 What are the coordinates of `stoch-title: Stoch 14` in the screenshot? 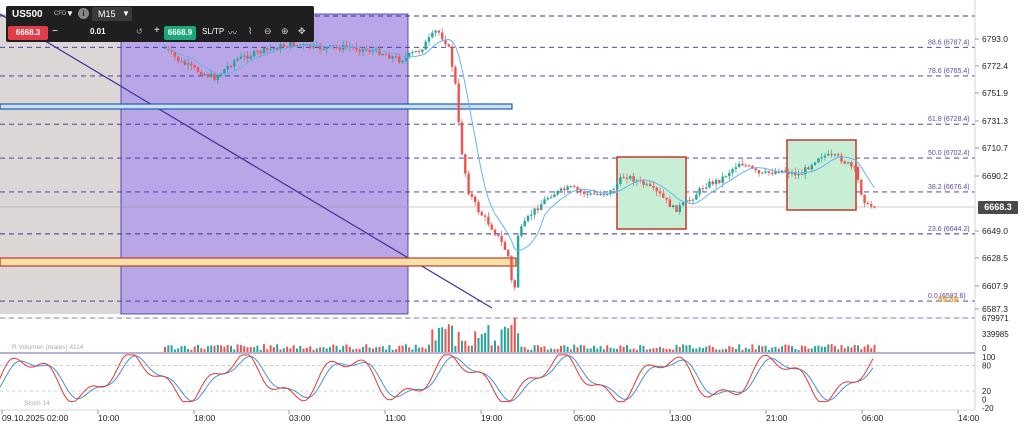 It's located at (37, 403).